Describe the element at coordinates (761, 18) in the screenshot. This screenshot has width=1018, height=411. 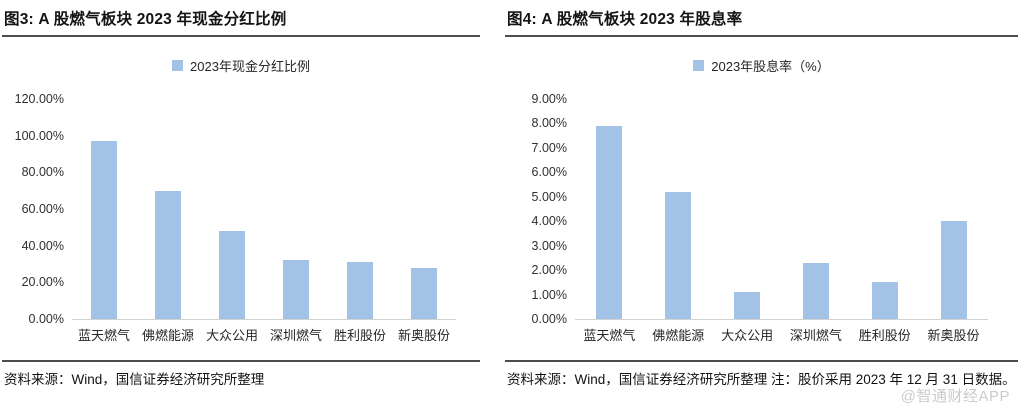
I see `figure-4-title: 图4: A 股燃气板块 2023 年股息率` at that location.